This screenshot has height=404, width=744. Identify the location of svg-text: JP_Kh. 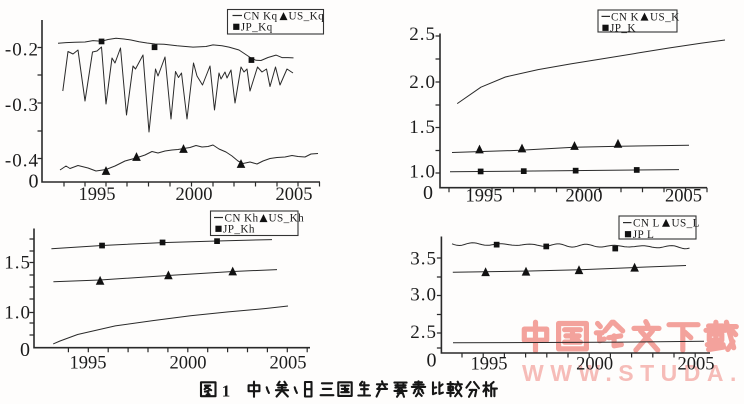
(239, 230).